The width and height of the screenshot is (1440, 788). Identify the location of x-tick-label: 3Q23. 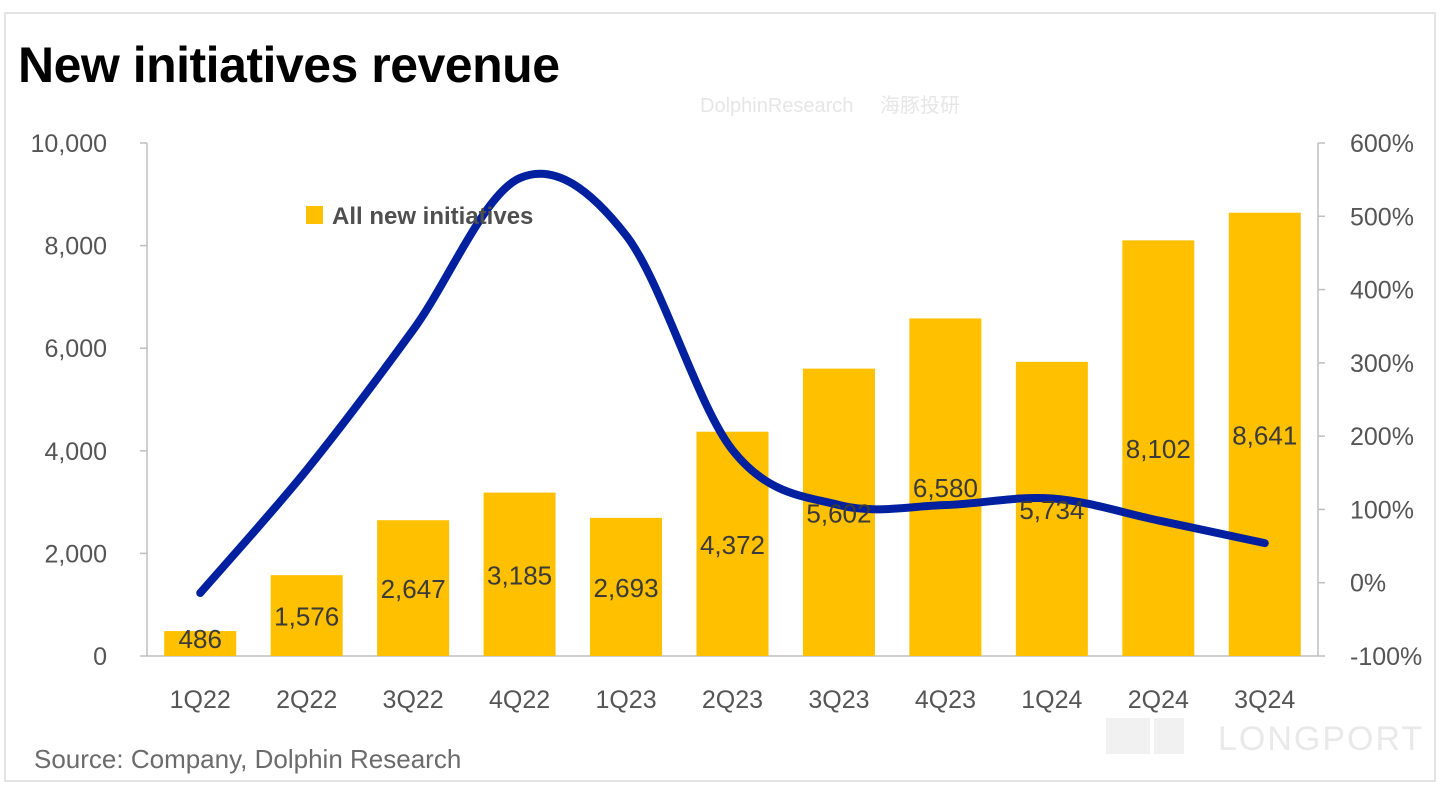
(838, 700).